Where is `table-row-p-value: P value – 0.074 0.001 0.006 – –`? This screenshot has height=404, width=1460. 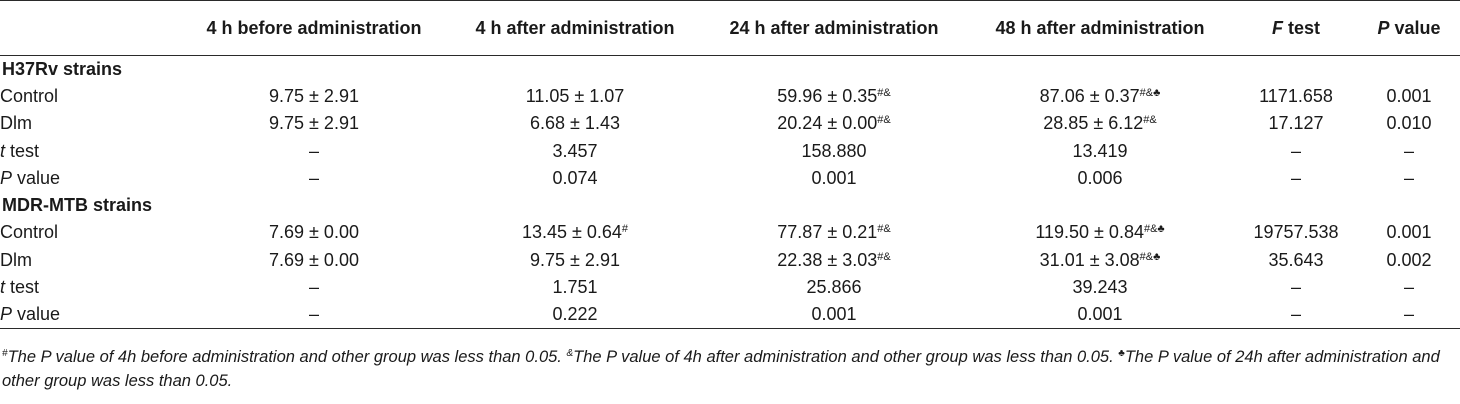
table-row-p-value: P value – 0.074 0.001 0.006 – – is located at coordinates (730, 178).